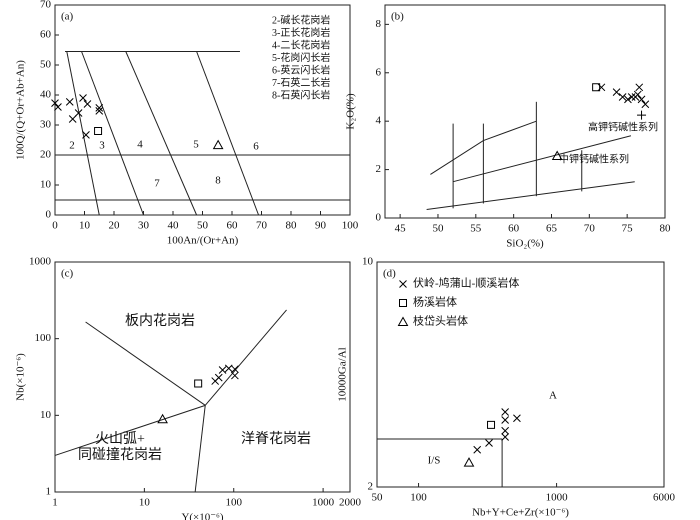 This screenshot has width=700, height=520. I want to click on legend-label: 伏岭-鸠蒲山-顺溪岩体, so click(466, 283).